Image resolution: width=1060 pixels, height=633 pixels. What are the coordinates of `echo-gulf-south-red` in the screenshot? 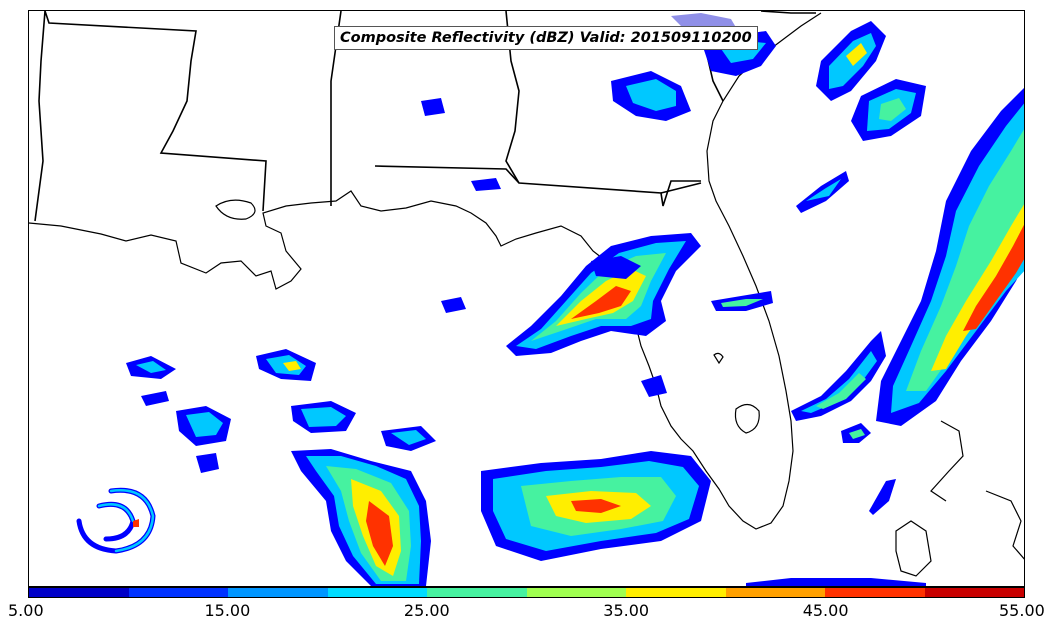 It's located at (379, 533).